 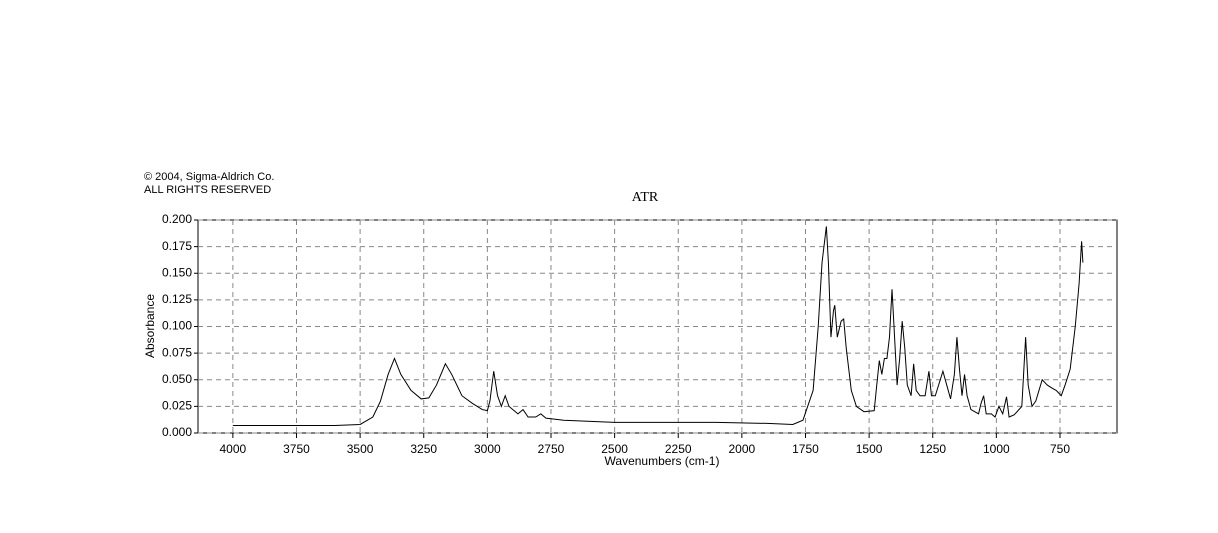 What do you see at coordinates (150, 326) in the screenshot?
I see `y-axis-label: Absorbance` at bounding box center [150, 326].